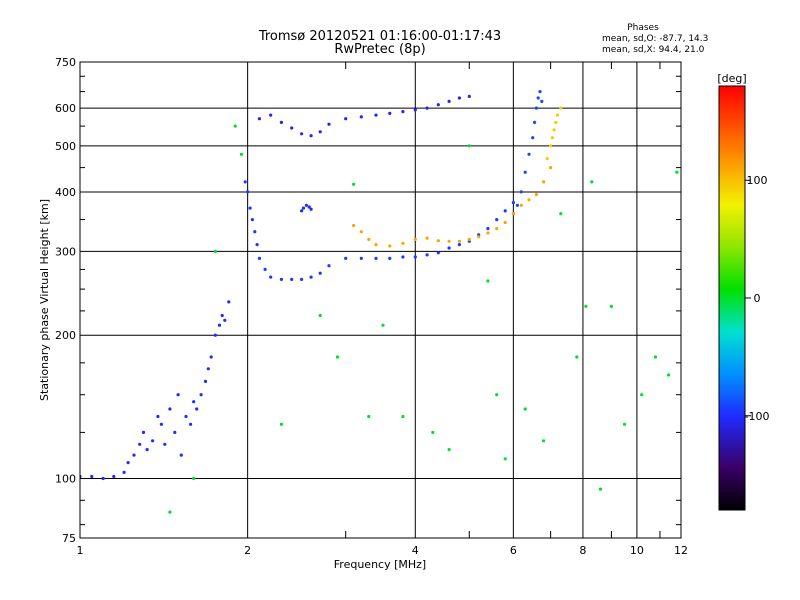 The width and height of the screenshot is (800, 600). What do you see at coordinates (653, 50) in the screenshot?
I see `phases-x-stats: mean, sd,X: 94.4, 21.0` at bounding box center [653, 50].